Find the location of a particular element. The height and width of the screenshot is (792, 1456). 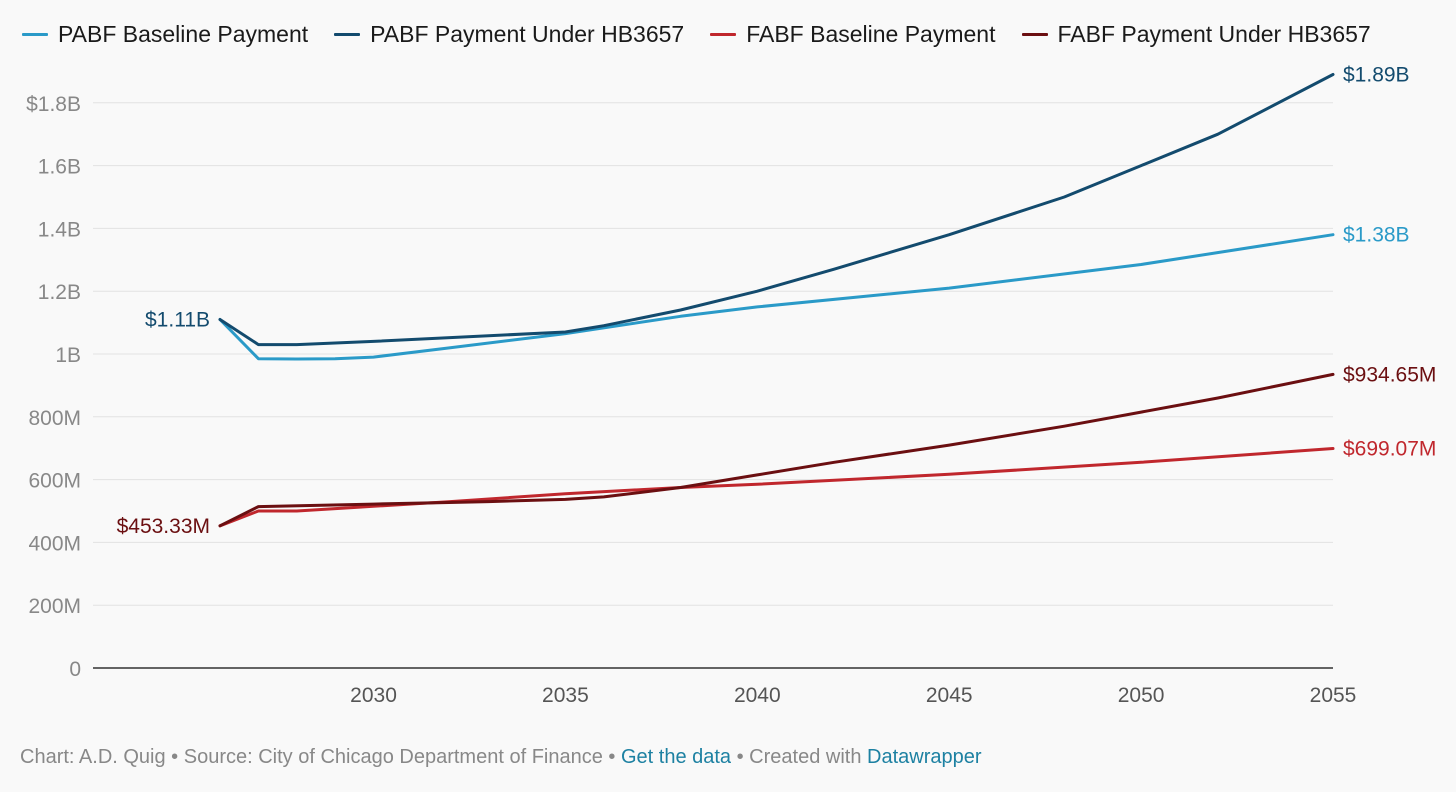

legend-item-pabf-baseline: PABF Baseline Payment is located at coordinates (165, 34).